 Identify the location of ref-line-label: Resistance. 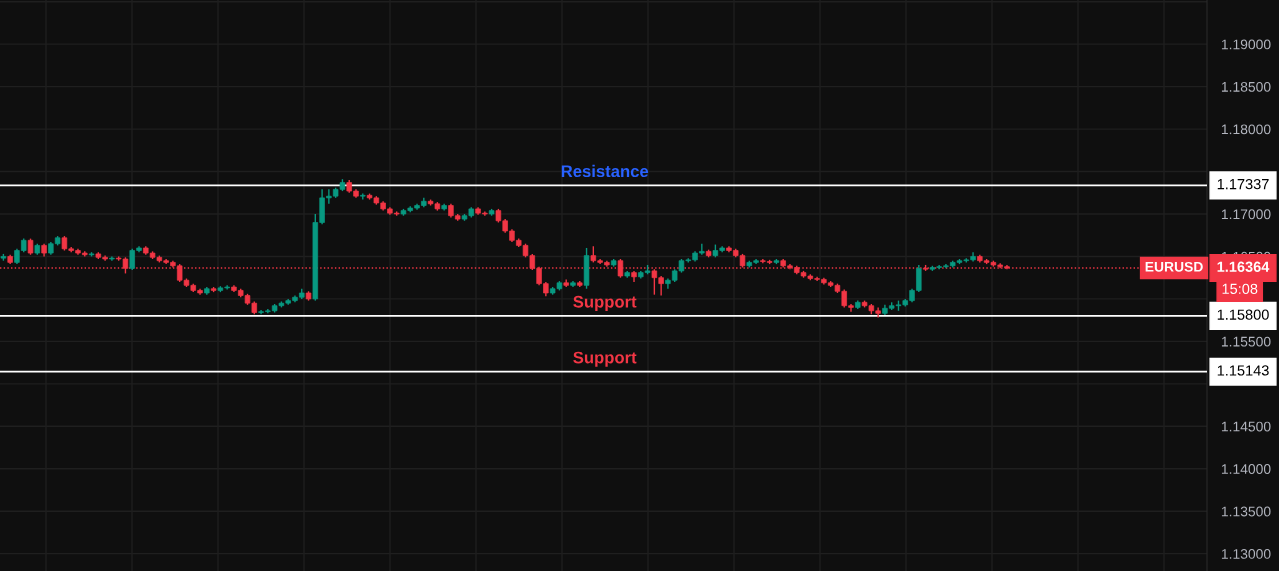
(605, 171).